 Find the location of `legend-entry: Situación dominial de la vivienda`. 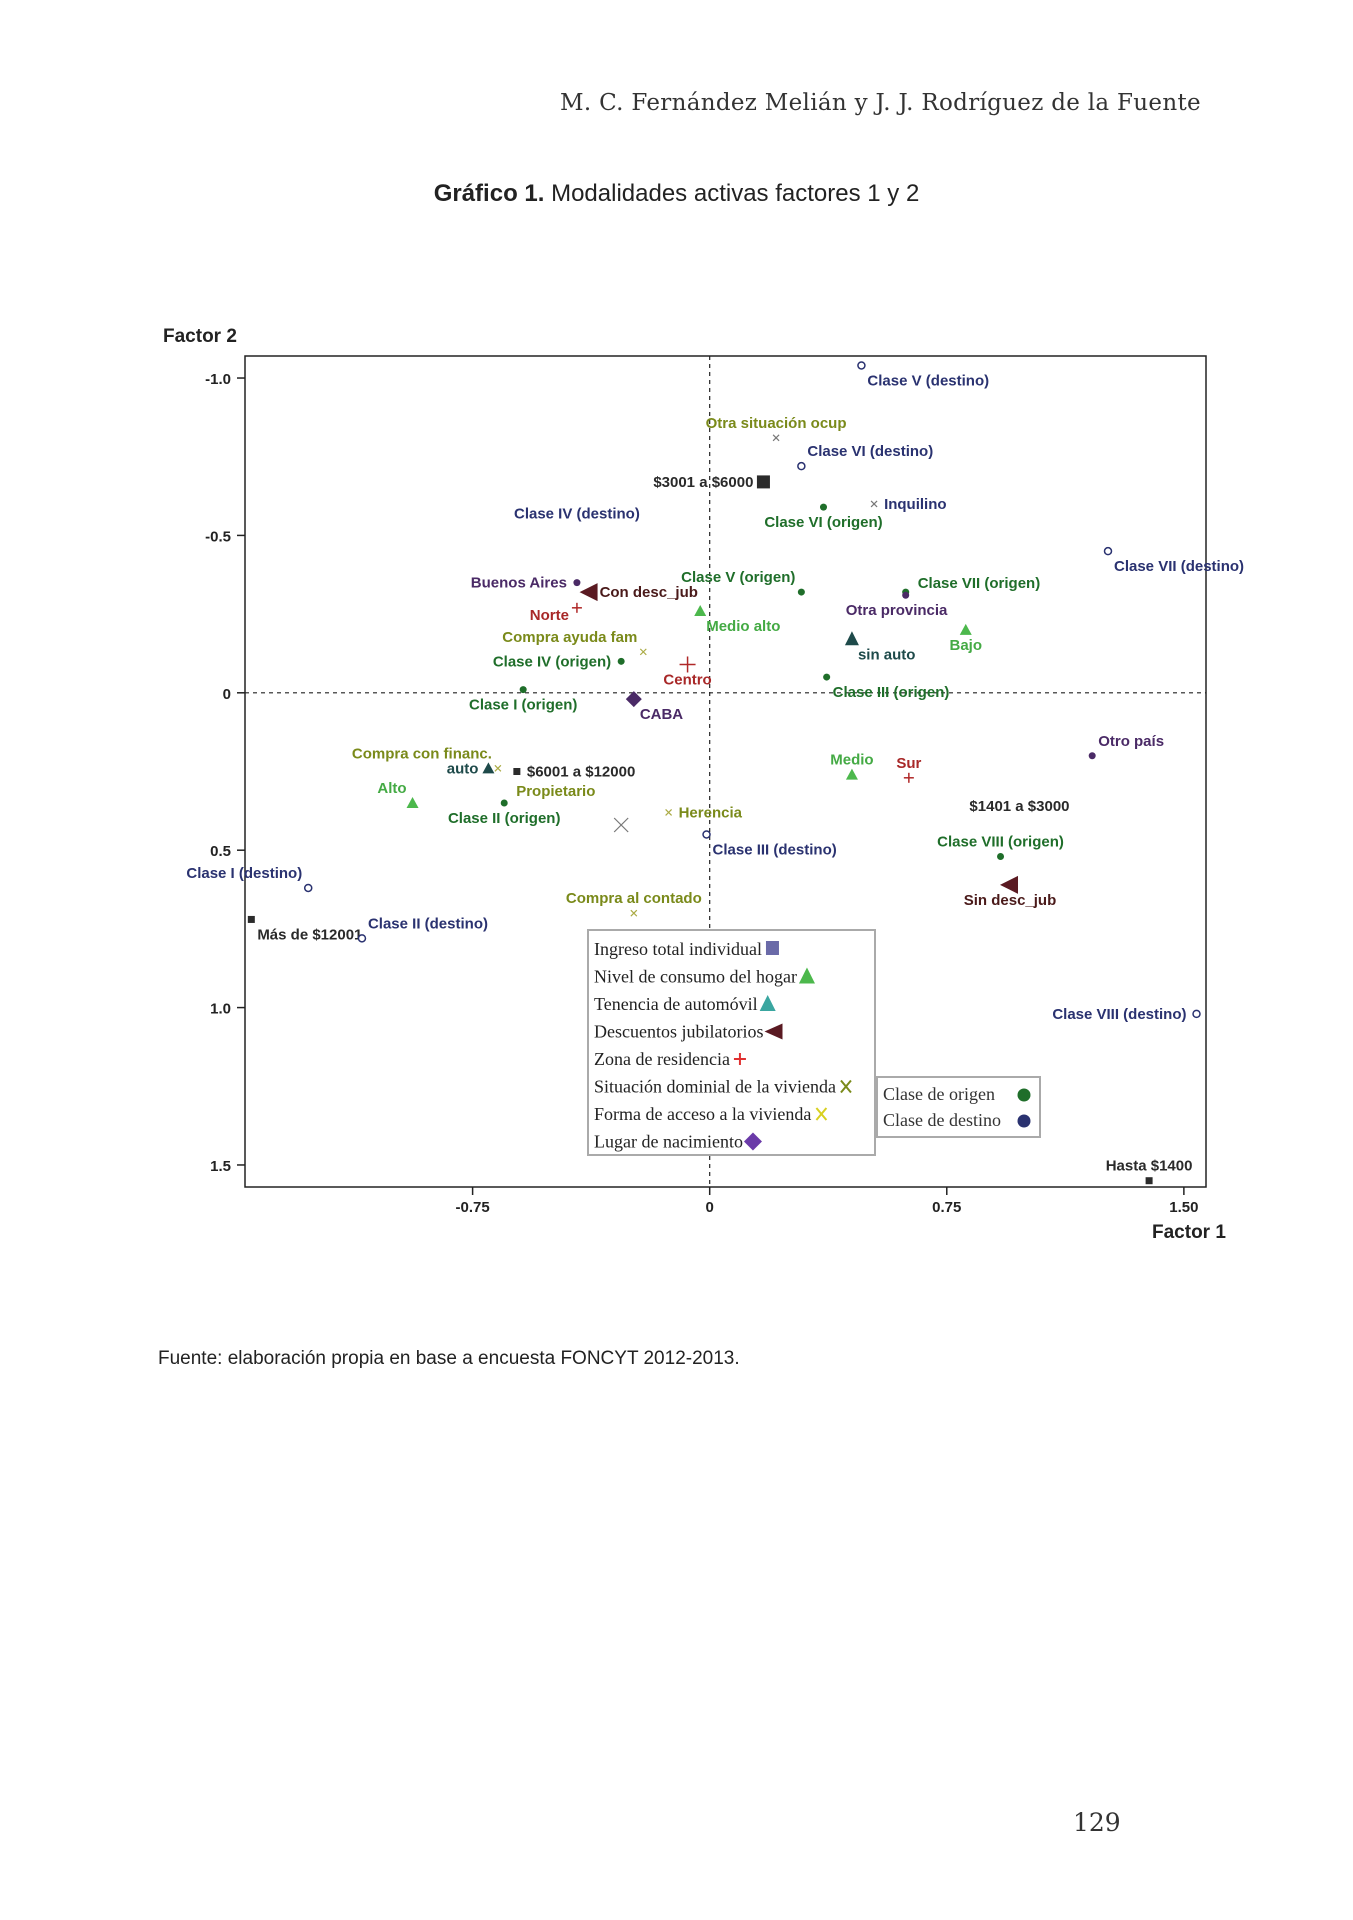

legend-entry: Situación dominial de la vivienda is located at coordinates (723, 1087).